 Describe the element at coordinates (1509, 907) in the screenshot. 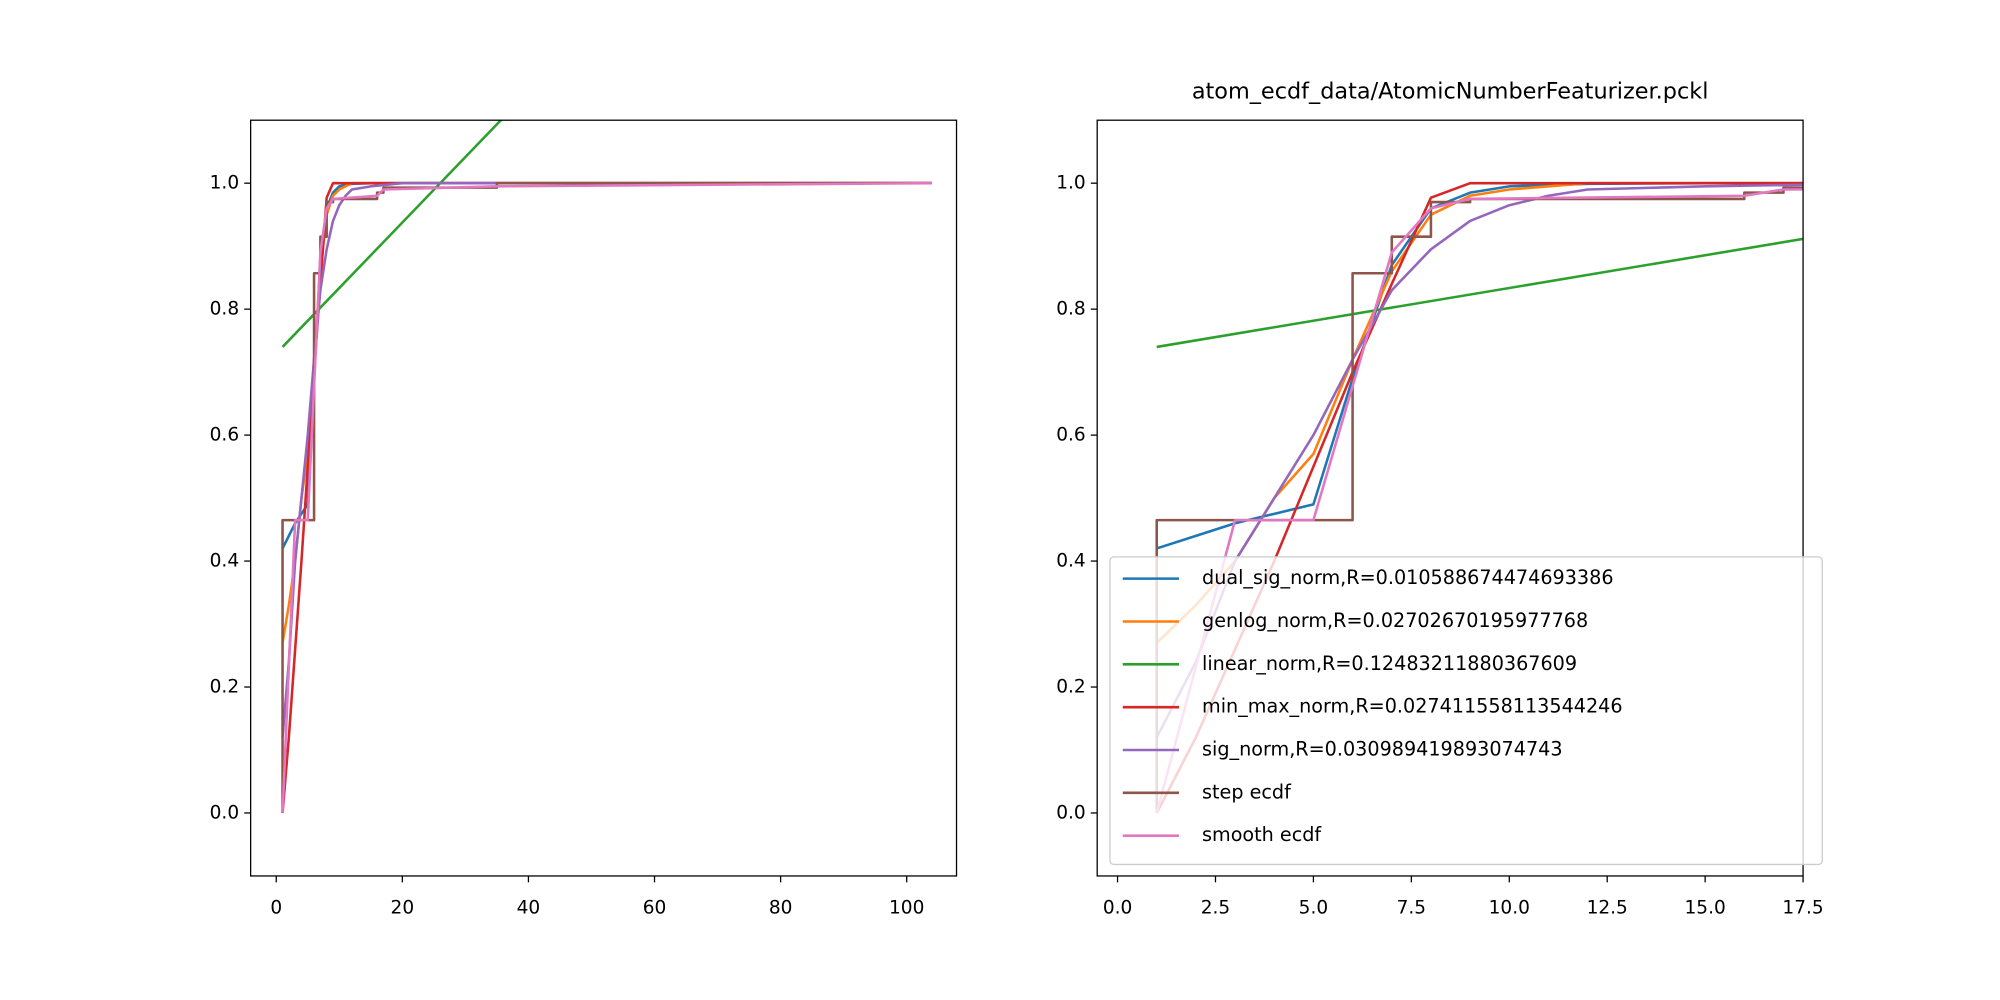

I see `x-tick-label: 10.0` at that location.